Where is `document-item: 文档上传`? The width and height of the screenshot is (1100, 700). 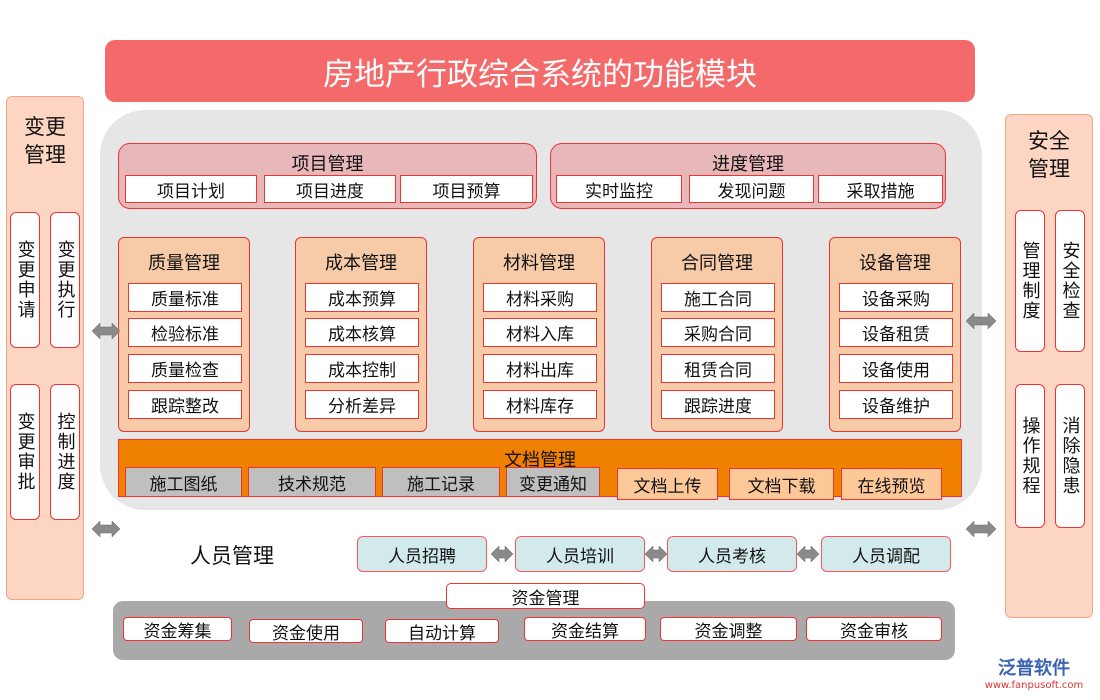
document-item: 文档上传 is located at coordinates (667, 484).